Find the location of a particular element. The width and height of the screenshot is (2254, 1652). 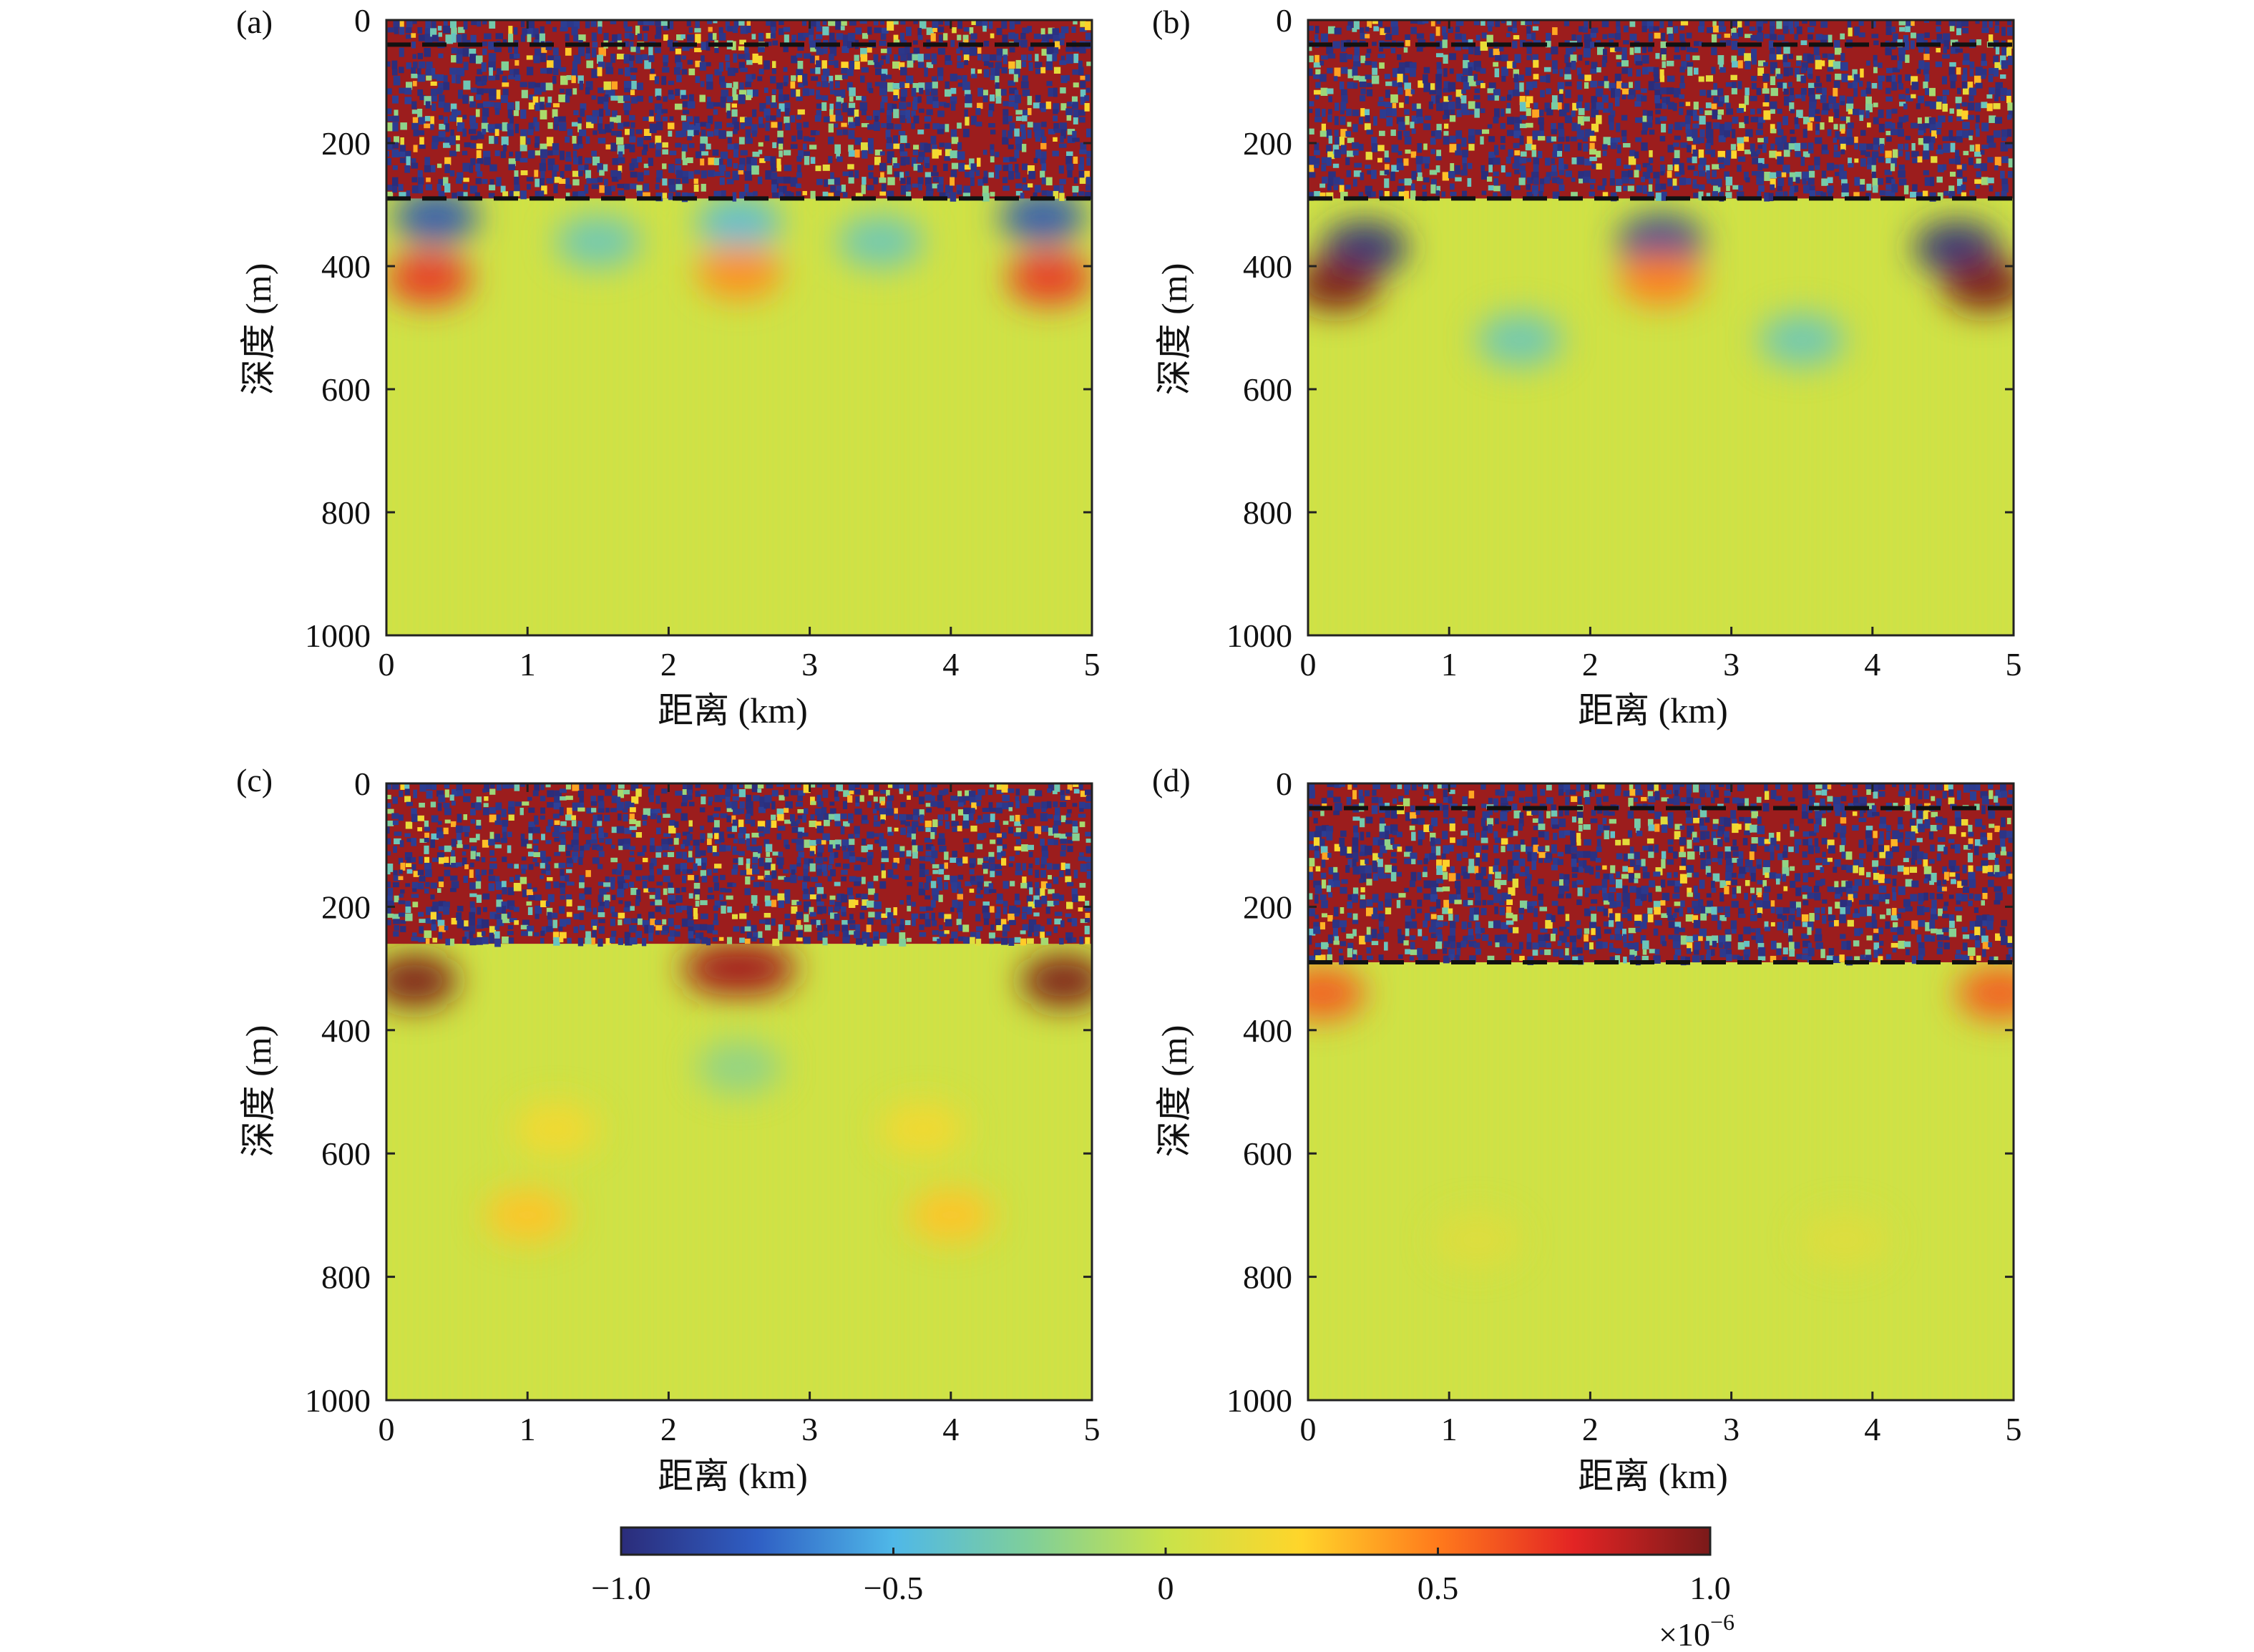

y-tick-label: 400 is located at coordinates (346, 266).